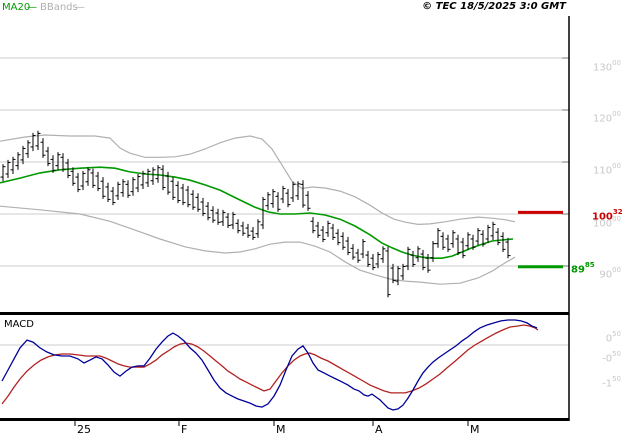  What do you see at coordinates (16, 7) in the screenshot?
I see `ma20-legend-label: MA20` at bounding box center [16, 7].